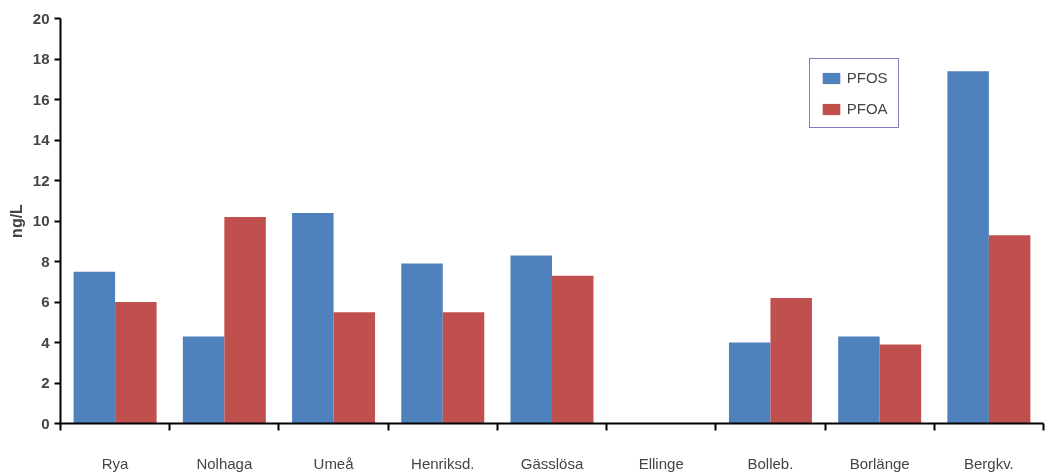  What do you see at coordinates (45, 261) in the screenshot?
I see `y-tick-label: 8` at bounding box center [45, 261].